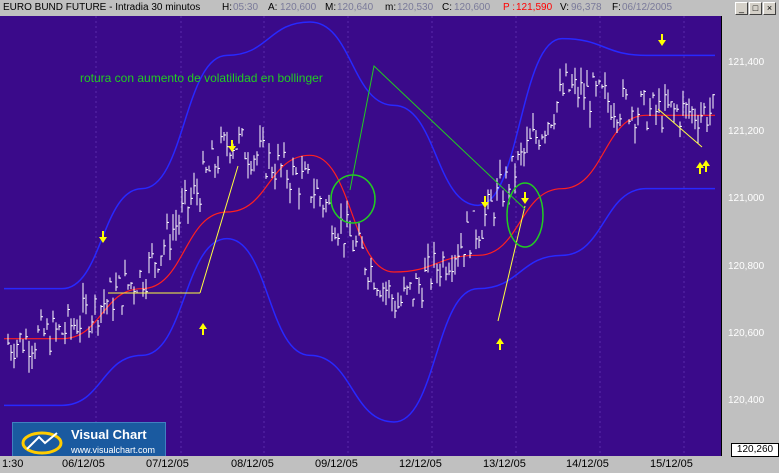  I want to click on f-value: 06/12/2005, so click(647, 7).